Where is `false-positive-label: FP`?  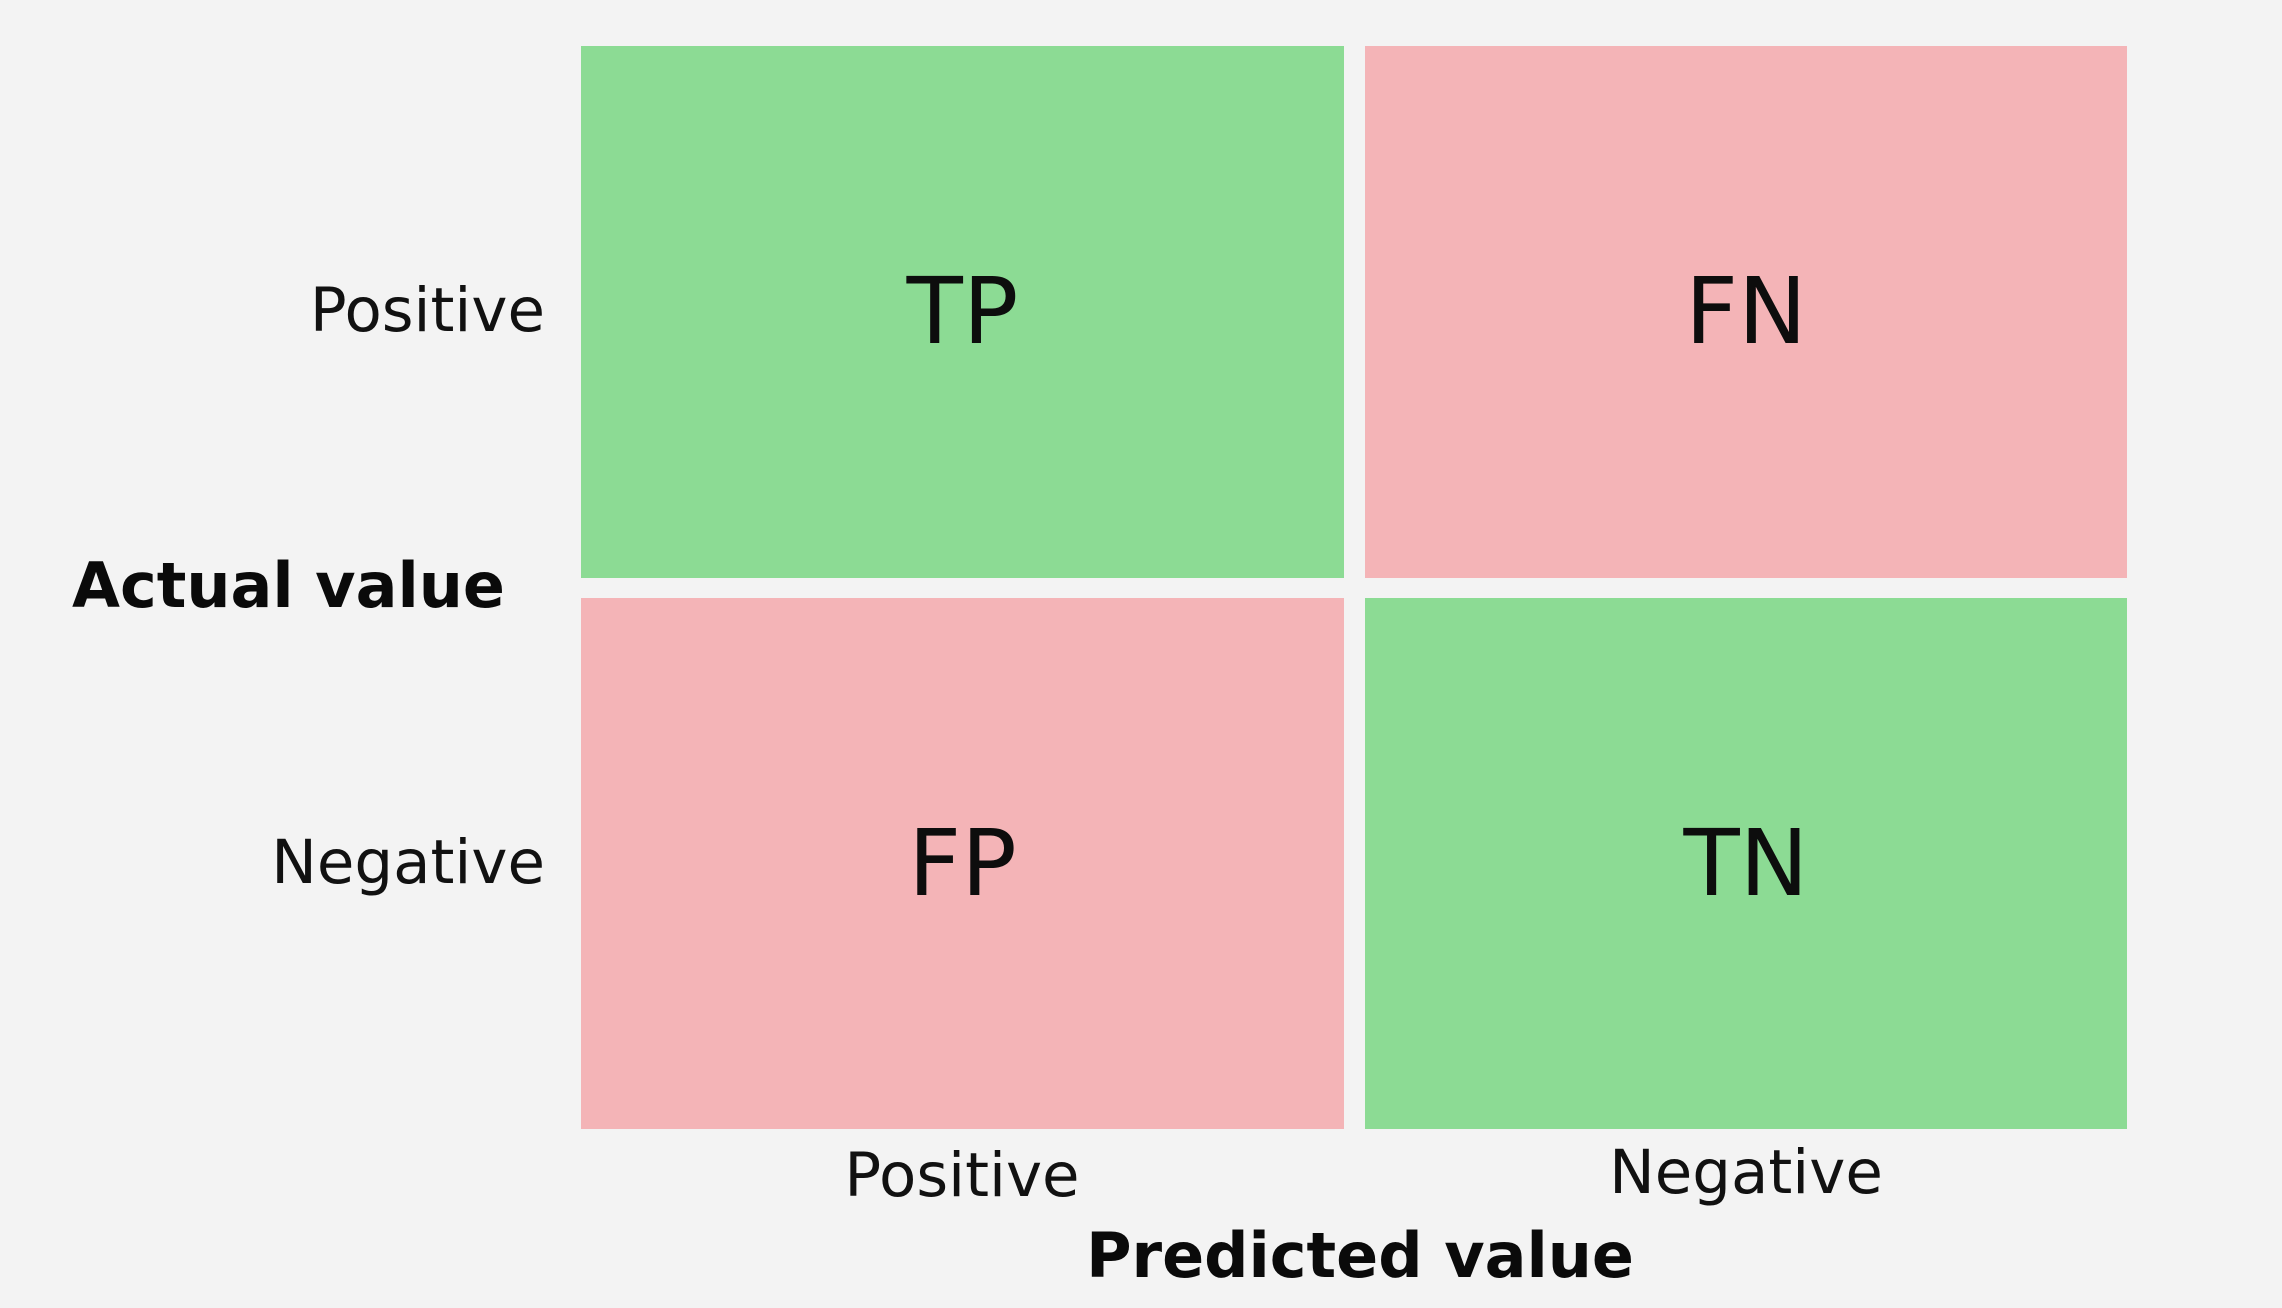
false-positive-label: FP is located at coordinates (962, 863).